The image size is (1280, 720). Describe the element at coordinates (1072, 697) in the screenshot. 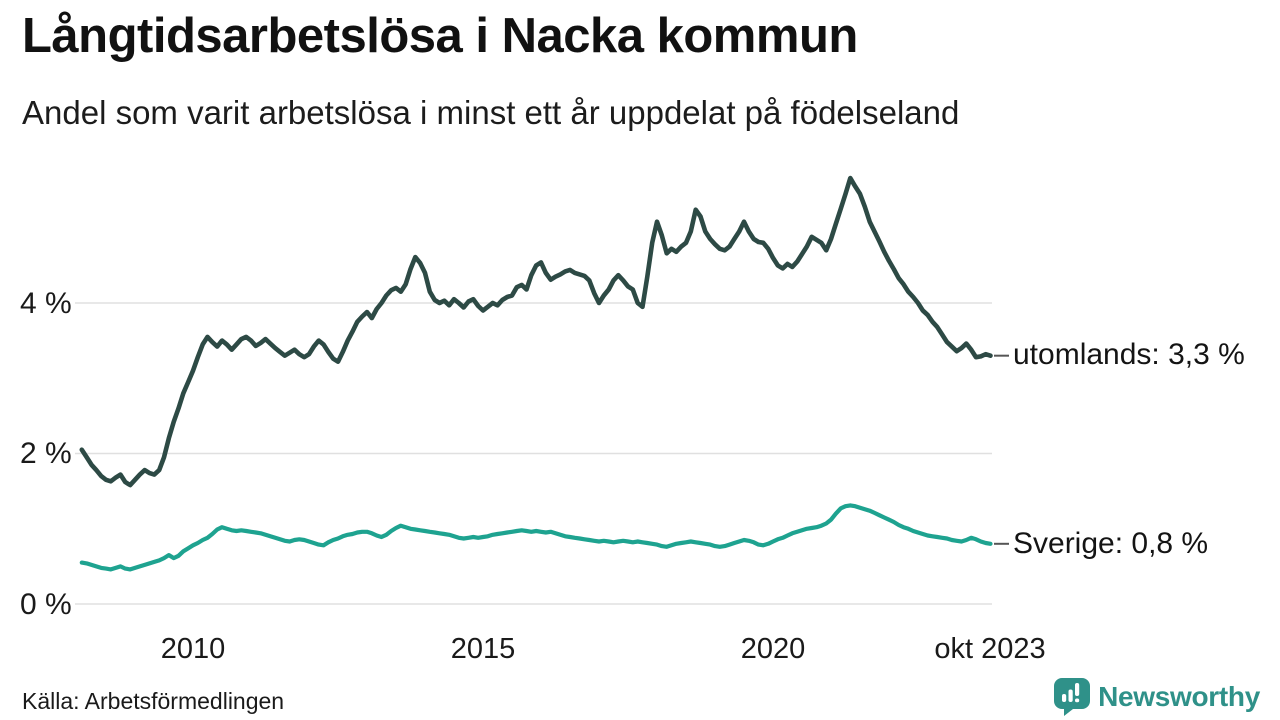

I see `newsworthy-logo-icon` at that location.